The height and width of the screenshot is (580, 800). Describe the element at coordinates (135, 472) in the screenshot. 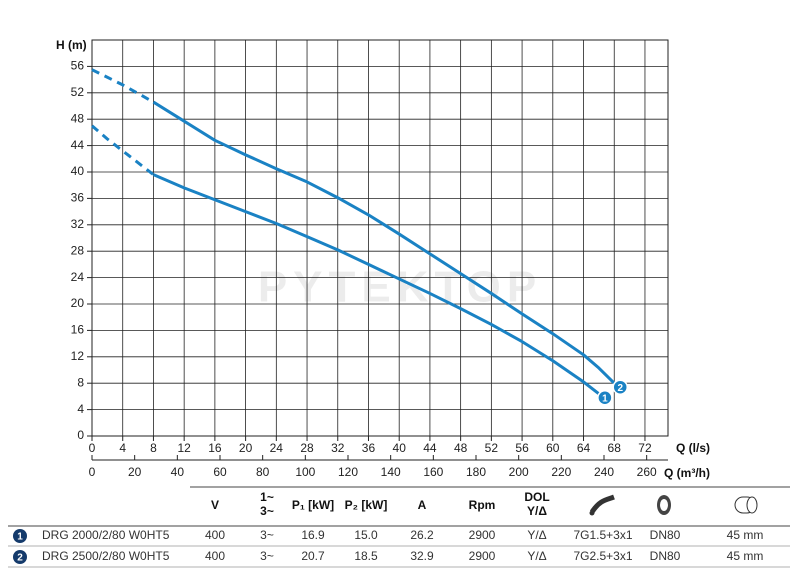

I see `x2-tick-label: 20` at that location.